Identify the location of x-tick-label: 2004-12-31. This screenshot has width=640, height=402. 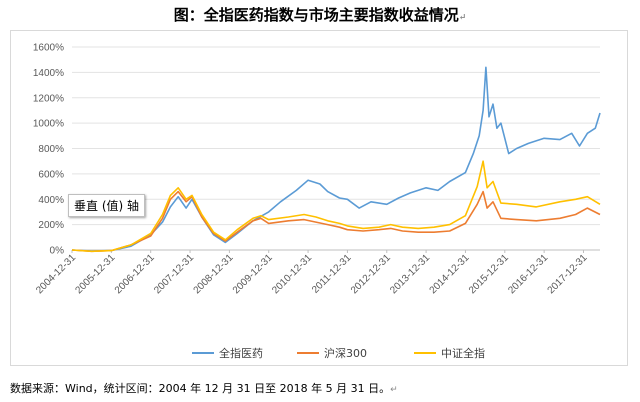
(56, 274).